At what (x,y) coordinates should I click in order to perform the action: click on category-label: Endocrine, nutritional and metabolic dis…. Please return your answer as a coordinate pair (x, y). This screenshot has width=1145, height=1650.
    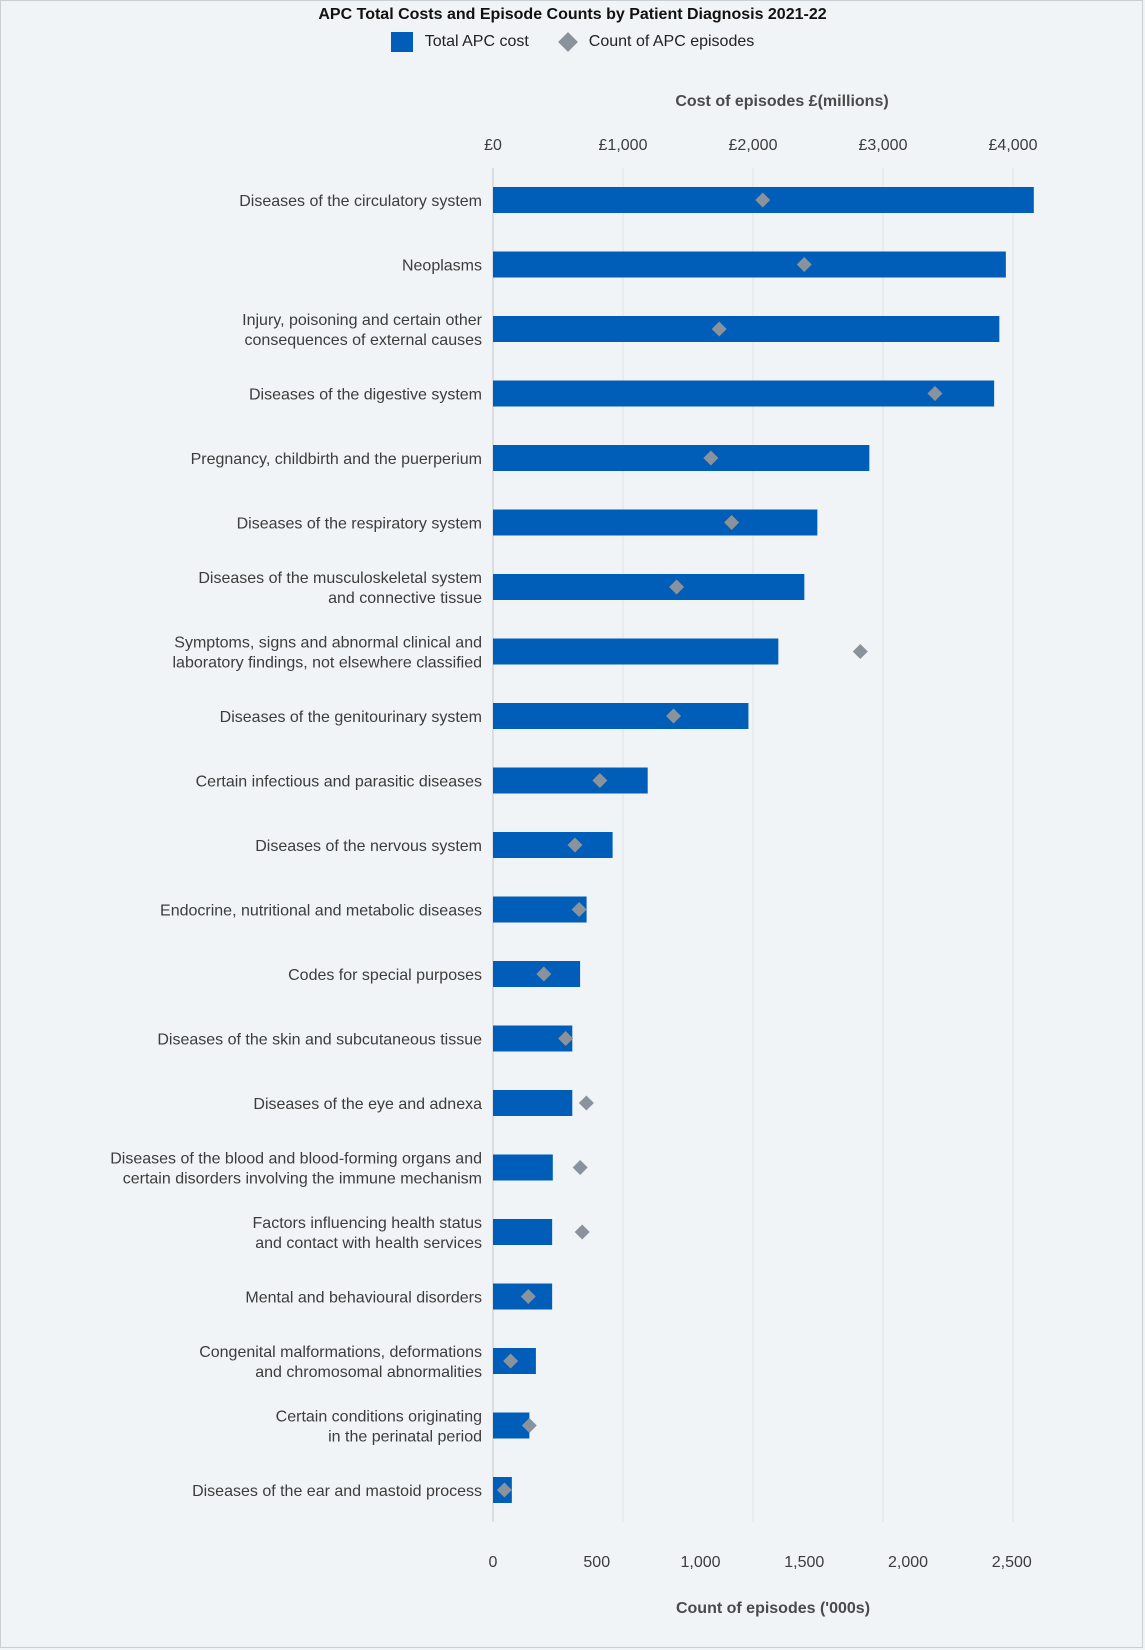
    Looking at the image, I should click on (321, 911).